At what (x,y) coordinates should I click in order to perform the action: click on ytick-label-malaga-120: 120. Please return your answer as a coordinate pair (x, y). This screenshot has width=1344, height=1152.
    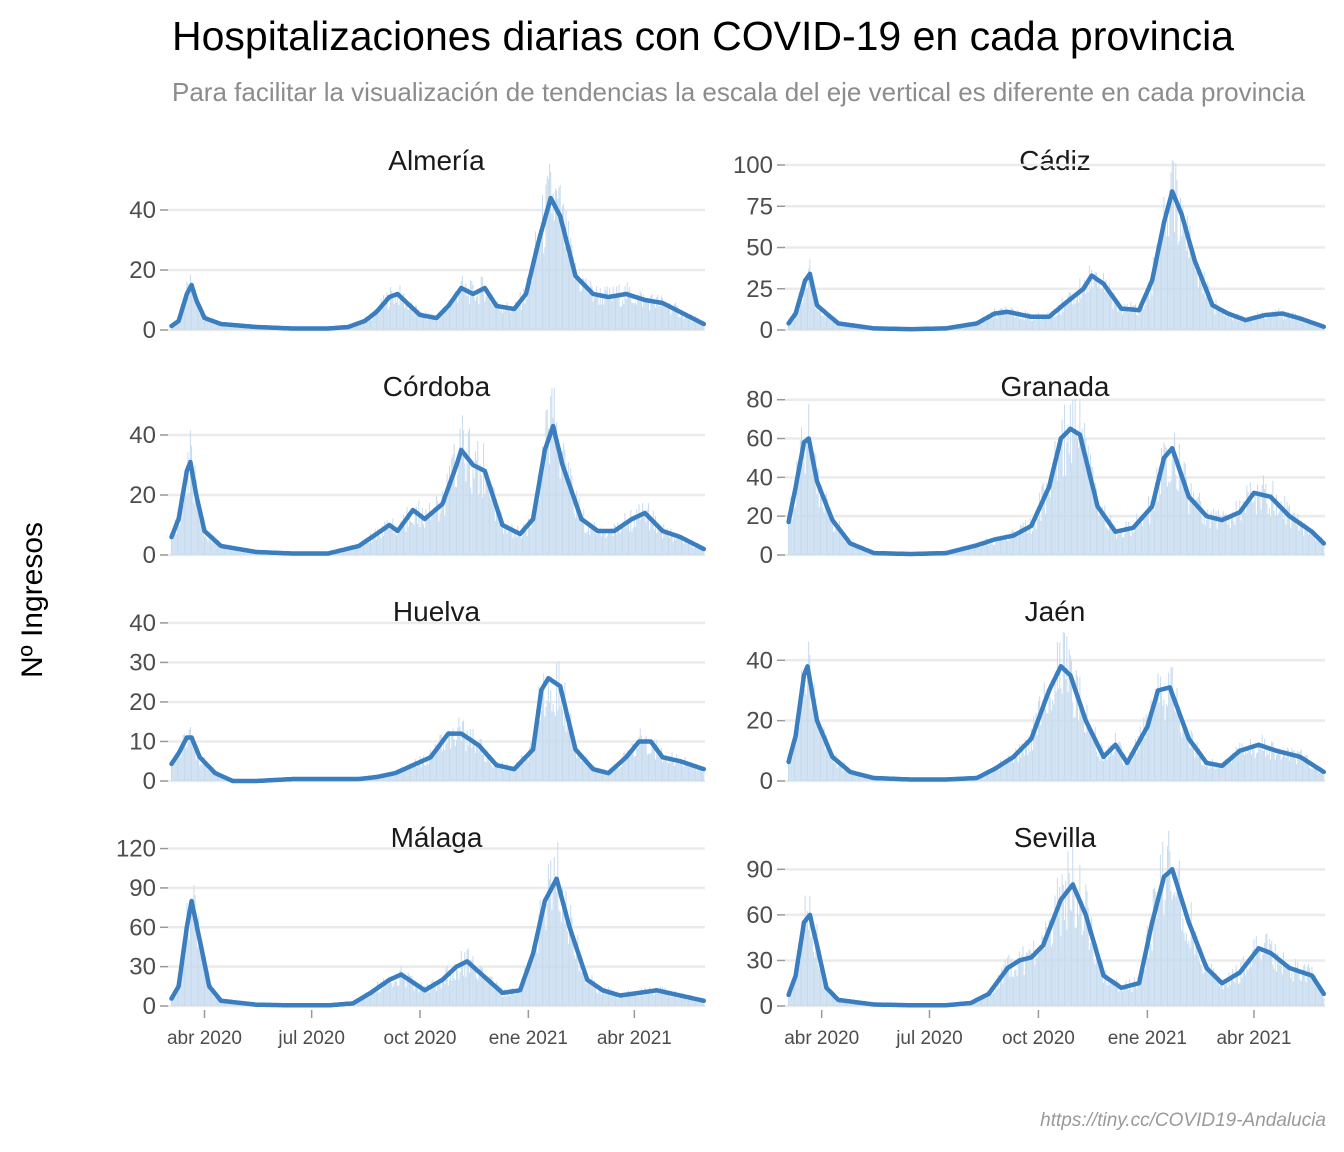
    Looking at the image, I should click on (136, 849).